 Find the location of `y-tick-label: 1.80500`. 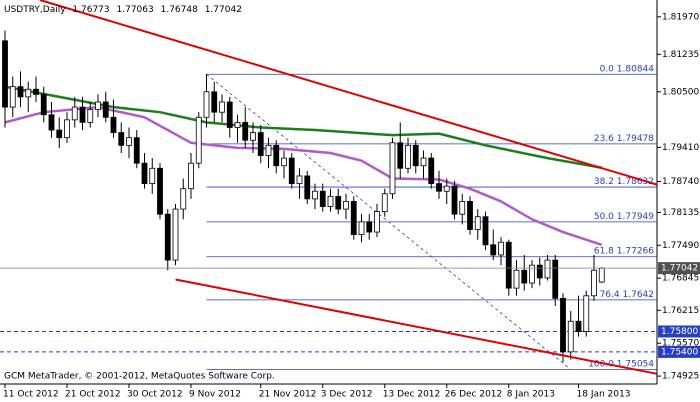

y-tick-label: 1.80500 is located at coordinates (680, 92).